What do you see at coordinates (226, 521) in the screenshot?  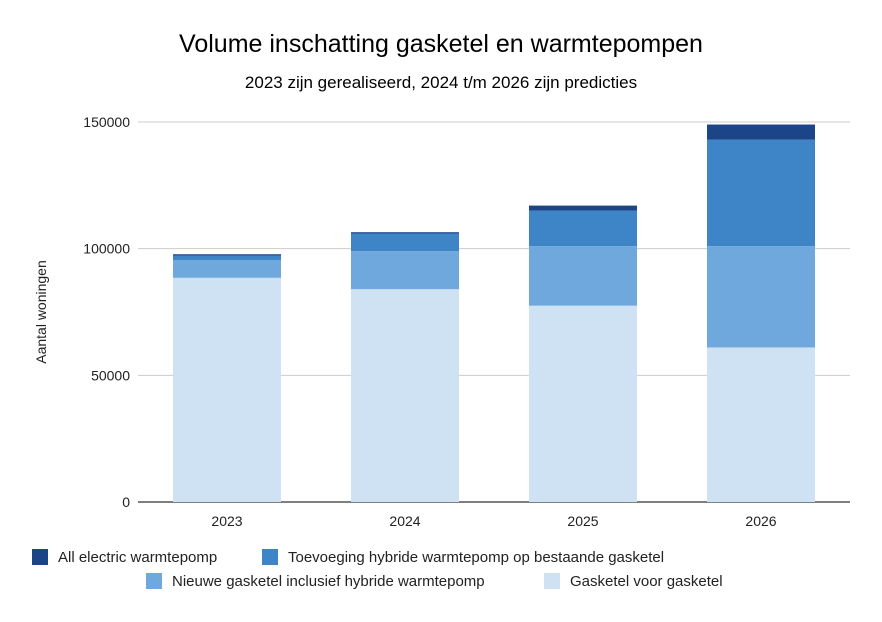 I see `x-tick-label: 2023` at bounding box center [226, 521].